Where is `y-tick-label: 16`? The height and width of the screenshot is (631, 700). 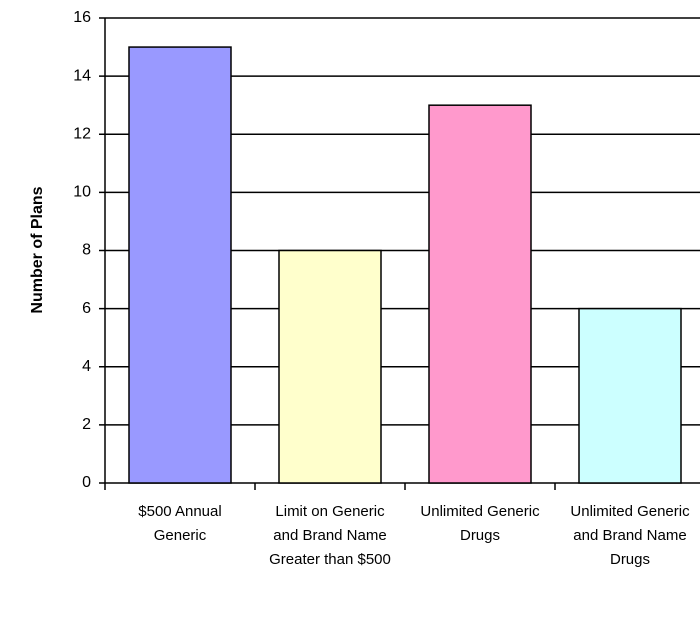
y-tick-label: 16 is located at coordinates (82, 17).